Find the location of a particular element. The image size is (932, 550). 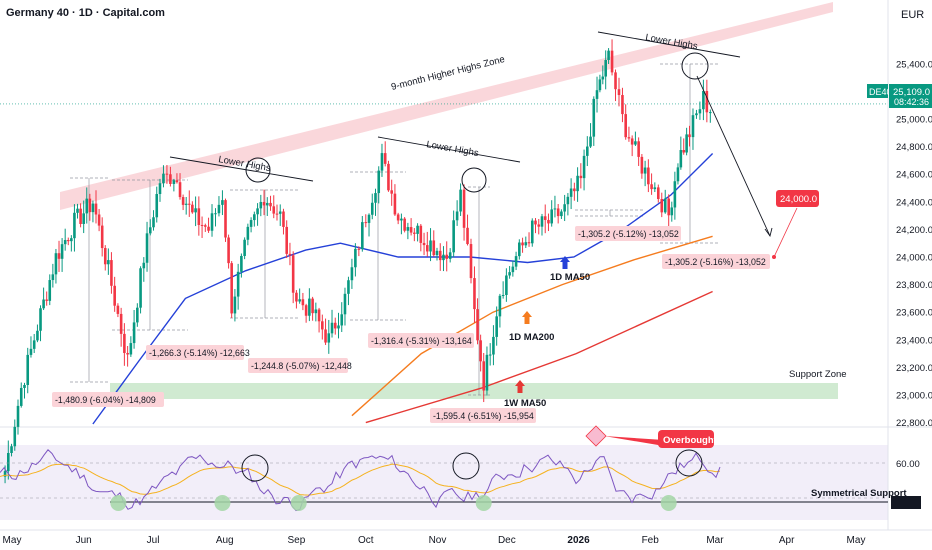

time-axis-label: Nov is located at coordinates (438, 540).